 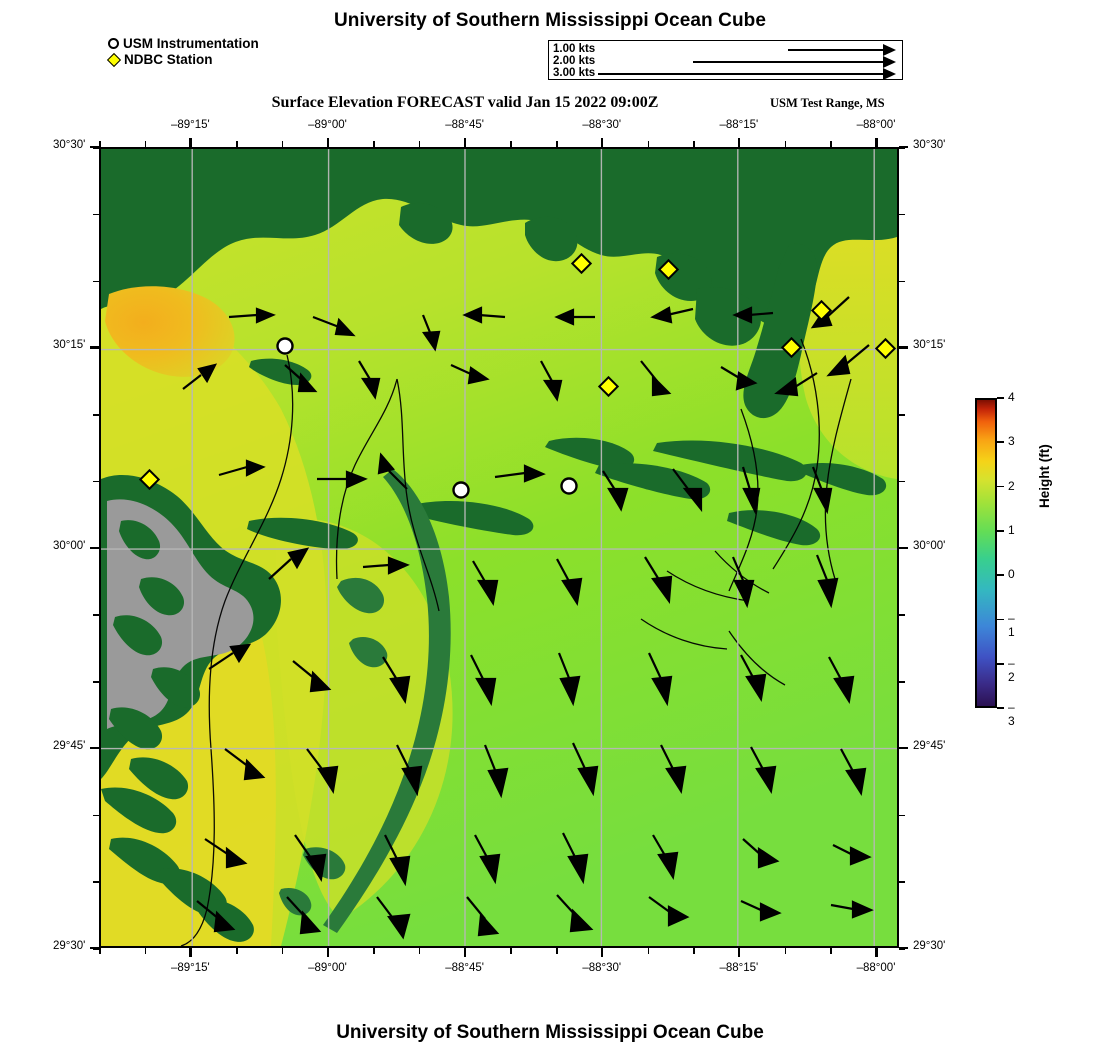 What do you see at coordinates (464, 125) in the screenshot?
I see `x-axis-label-top: –88°45'` at bounding box center [464, 125].